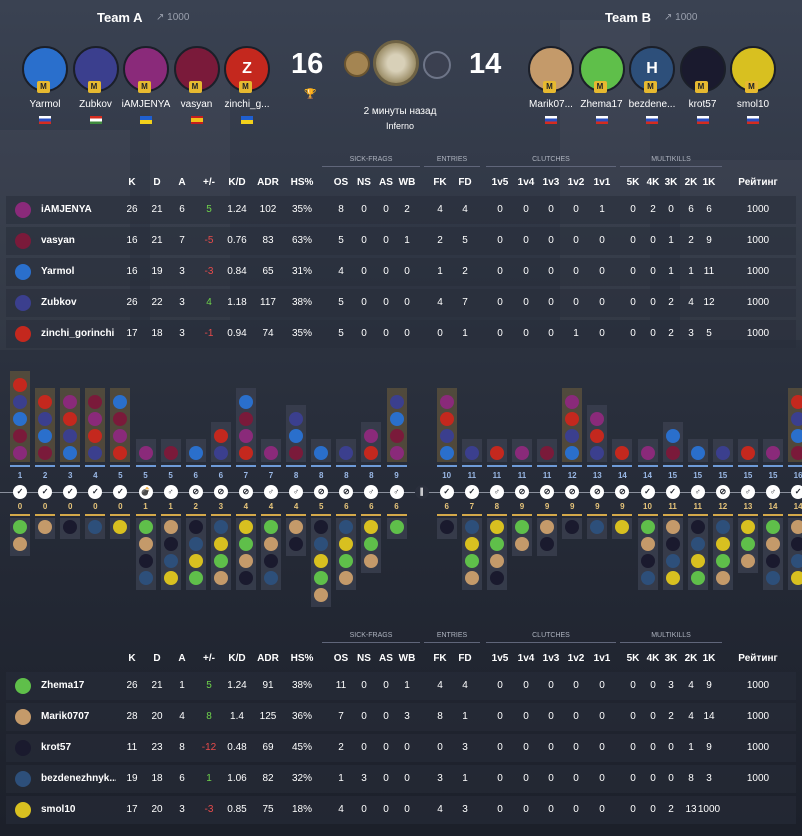 This screenshot has width=802, height=836. I want to click on player-name: Zubkov, so click(59, 302).